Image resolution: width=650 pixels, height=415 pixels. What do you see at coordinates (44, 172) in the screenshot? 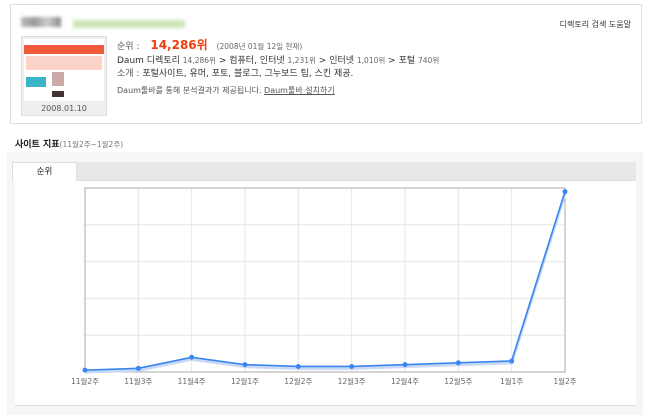
I see `tab-rank: 순위` at bounding box center [44, 172].